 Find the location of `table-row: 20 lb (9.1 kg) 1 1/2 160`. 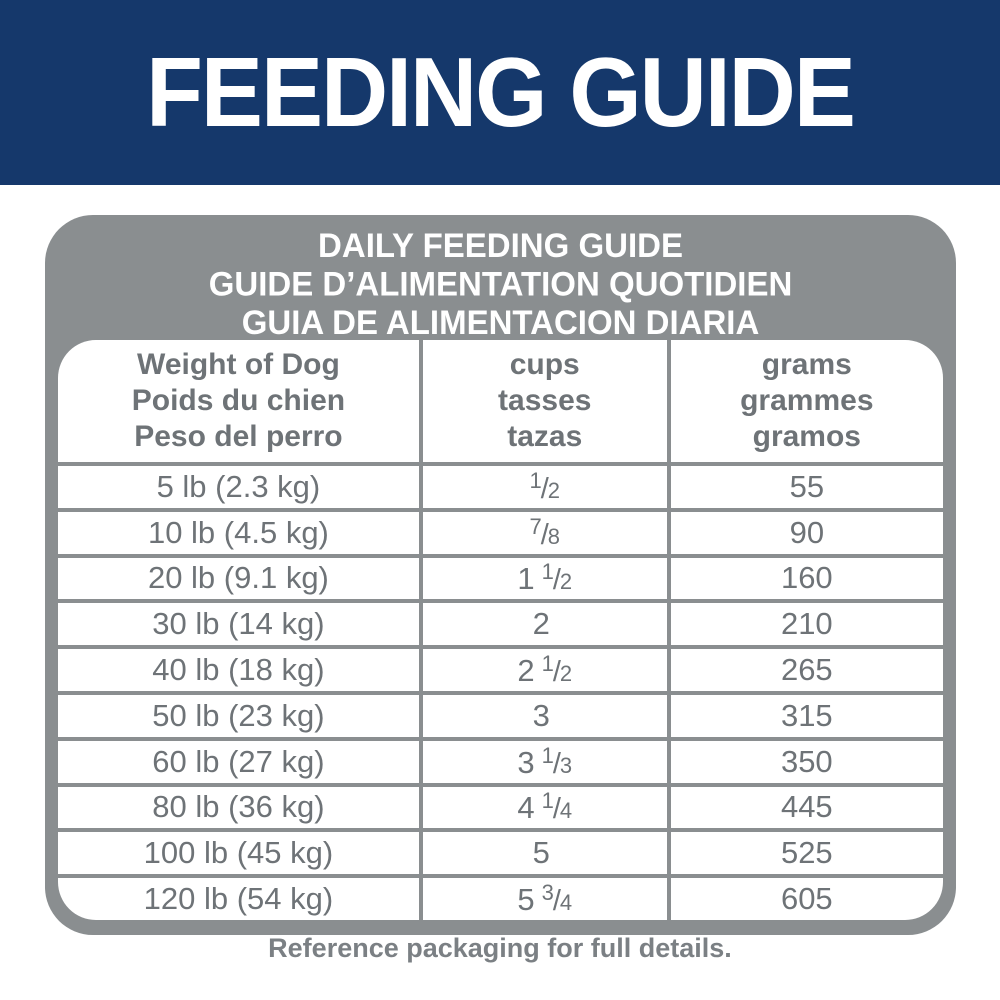

table-row: 20 lb (9.1 kg) 1 1/2 160 is located at coordinates (500, 577).